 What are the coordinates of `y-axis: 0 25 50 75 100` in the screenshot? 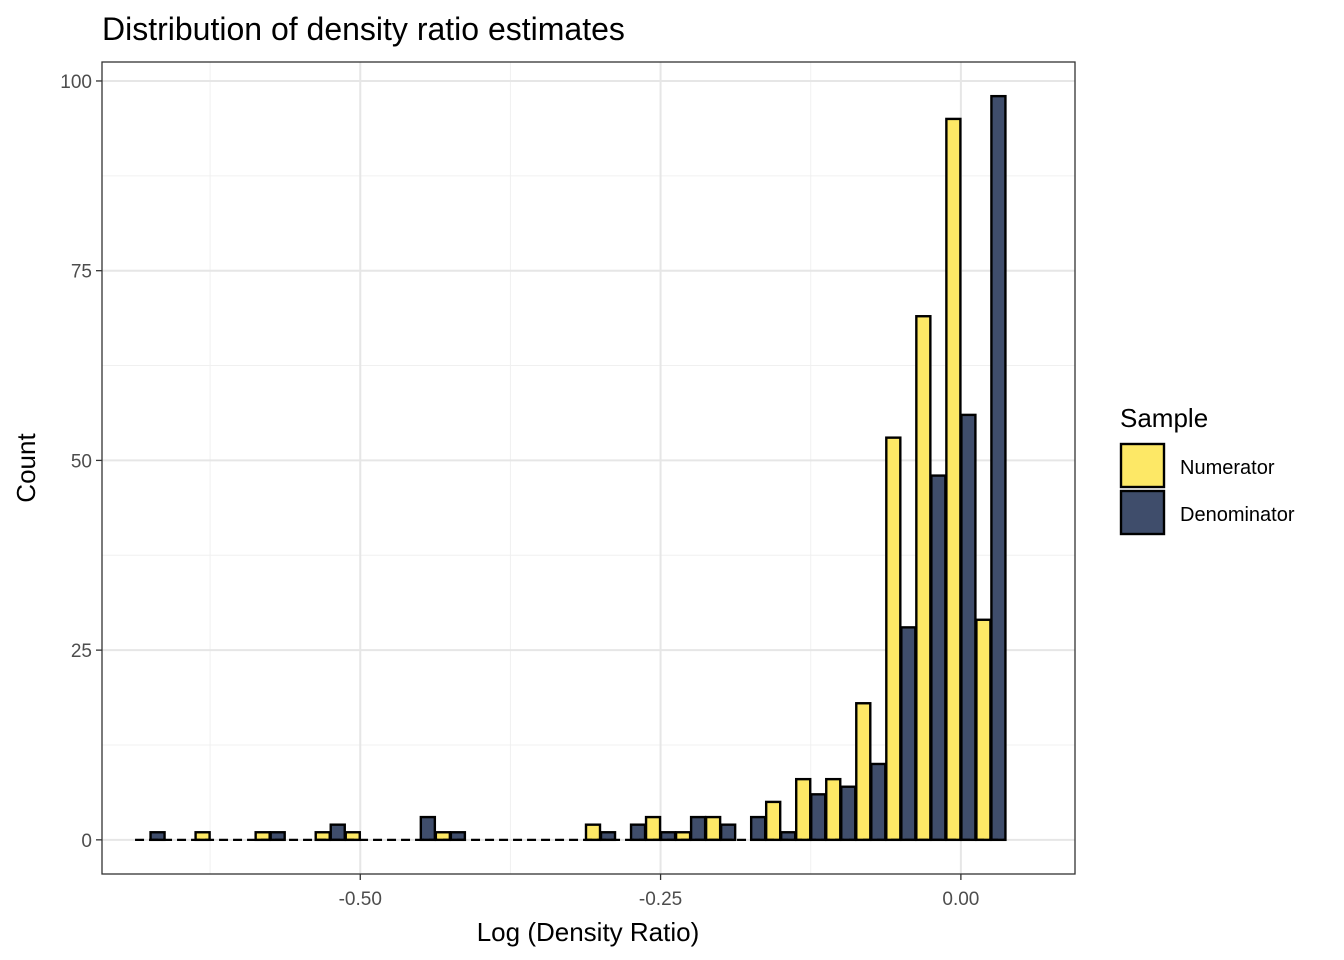 It's located at (81, 462).